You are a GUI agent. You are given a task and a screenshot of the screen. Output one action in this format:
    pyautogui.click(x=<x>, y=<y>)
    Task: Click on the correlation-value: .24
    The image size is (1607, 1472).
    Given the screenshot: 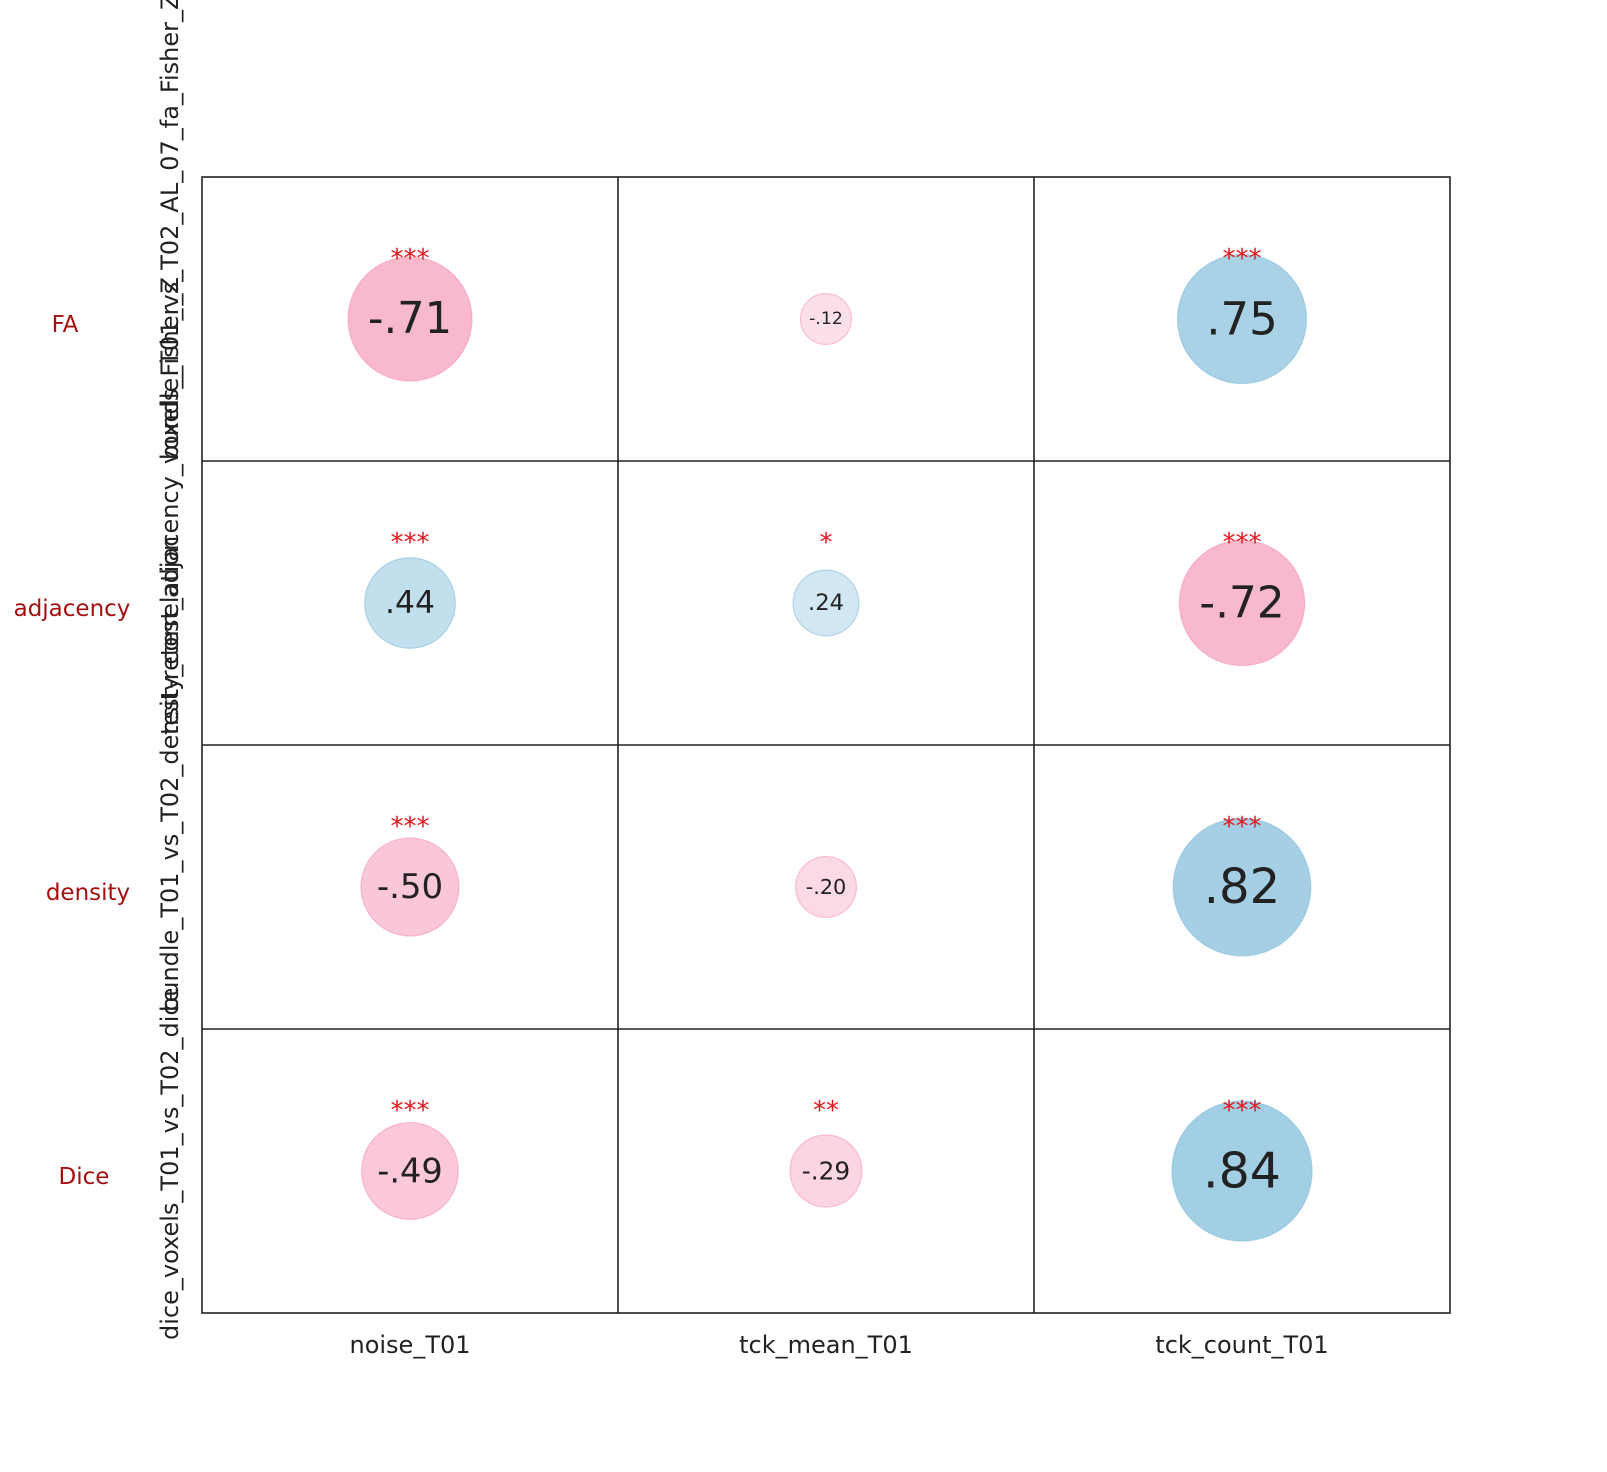 What is the action you would take?
    pyautogui.click(x=826, y=603)
    